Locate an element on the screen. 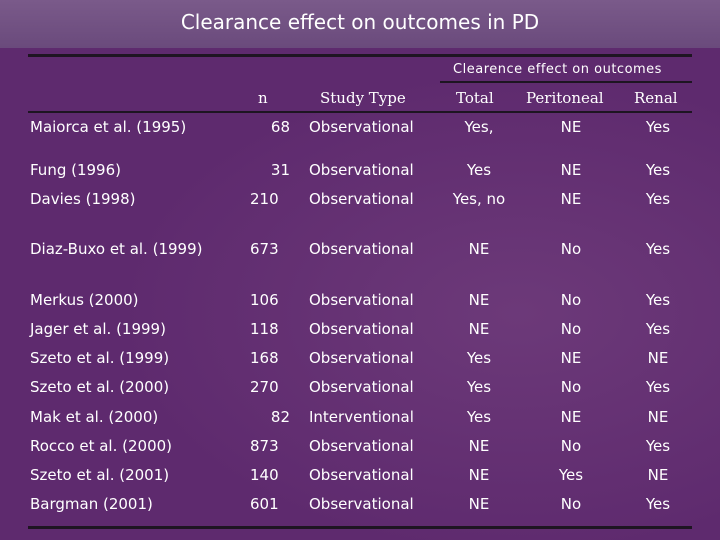 Image resolution: width=720 pixels, height=540 pixels. study-cell: Maiorca et al. (1995) is located at coordinates (108, 127).